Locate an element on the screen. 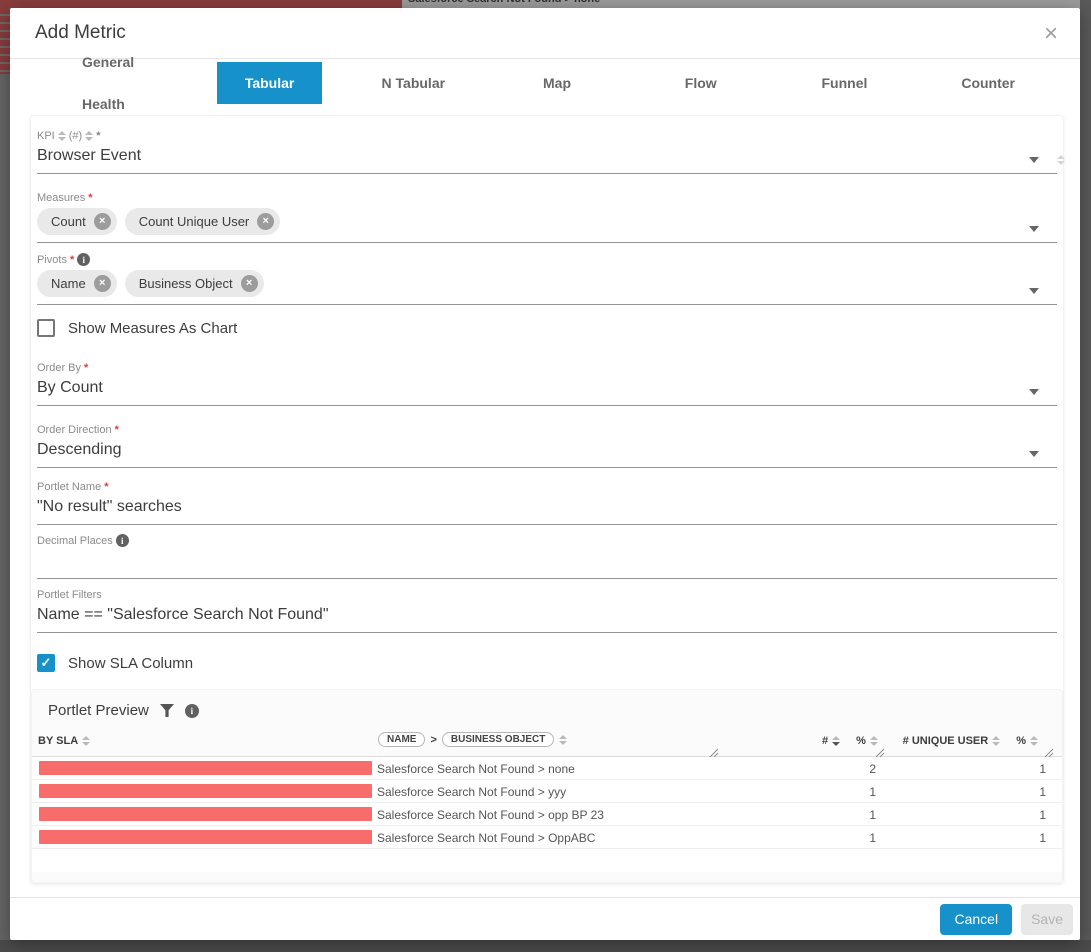 The width and height of the screenshot is (1091, 952). order-direction-select: Order Direction * Descending is located at coordinates (547, 445).